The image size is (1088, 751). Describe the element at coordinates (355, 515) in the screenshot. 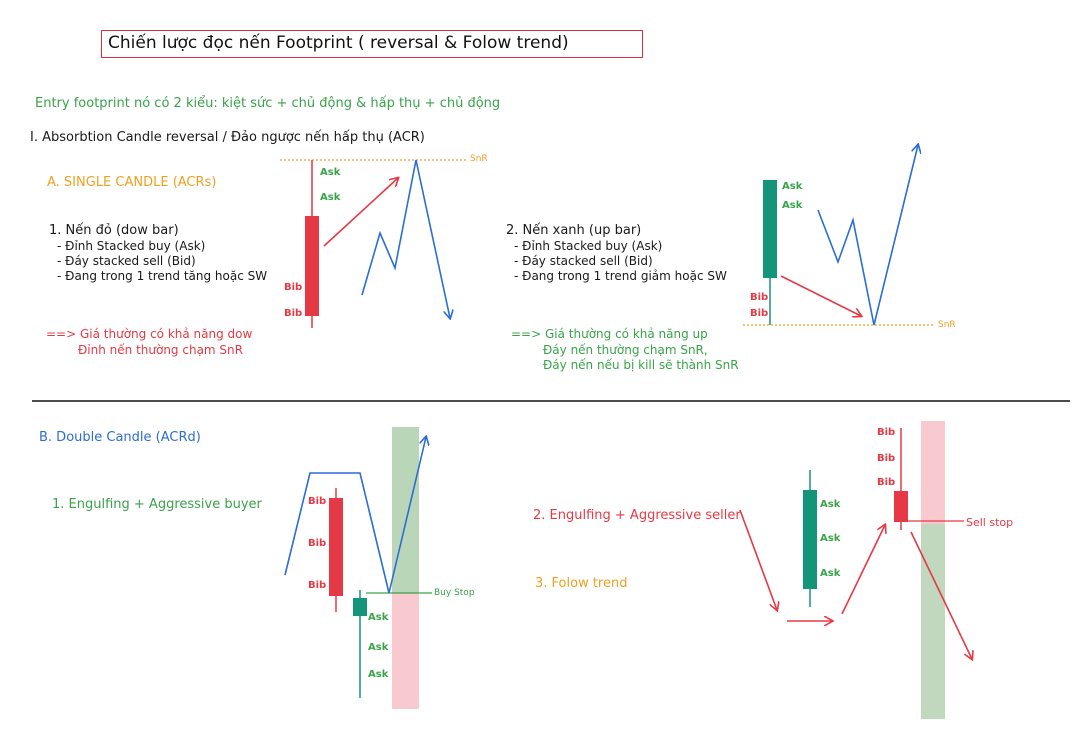

I see `case1-blue-path` at that location.